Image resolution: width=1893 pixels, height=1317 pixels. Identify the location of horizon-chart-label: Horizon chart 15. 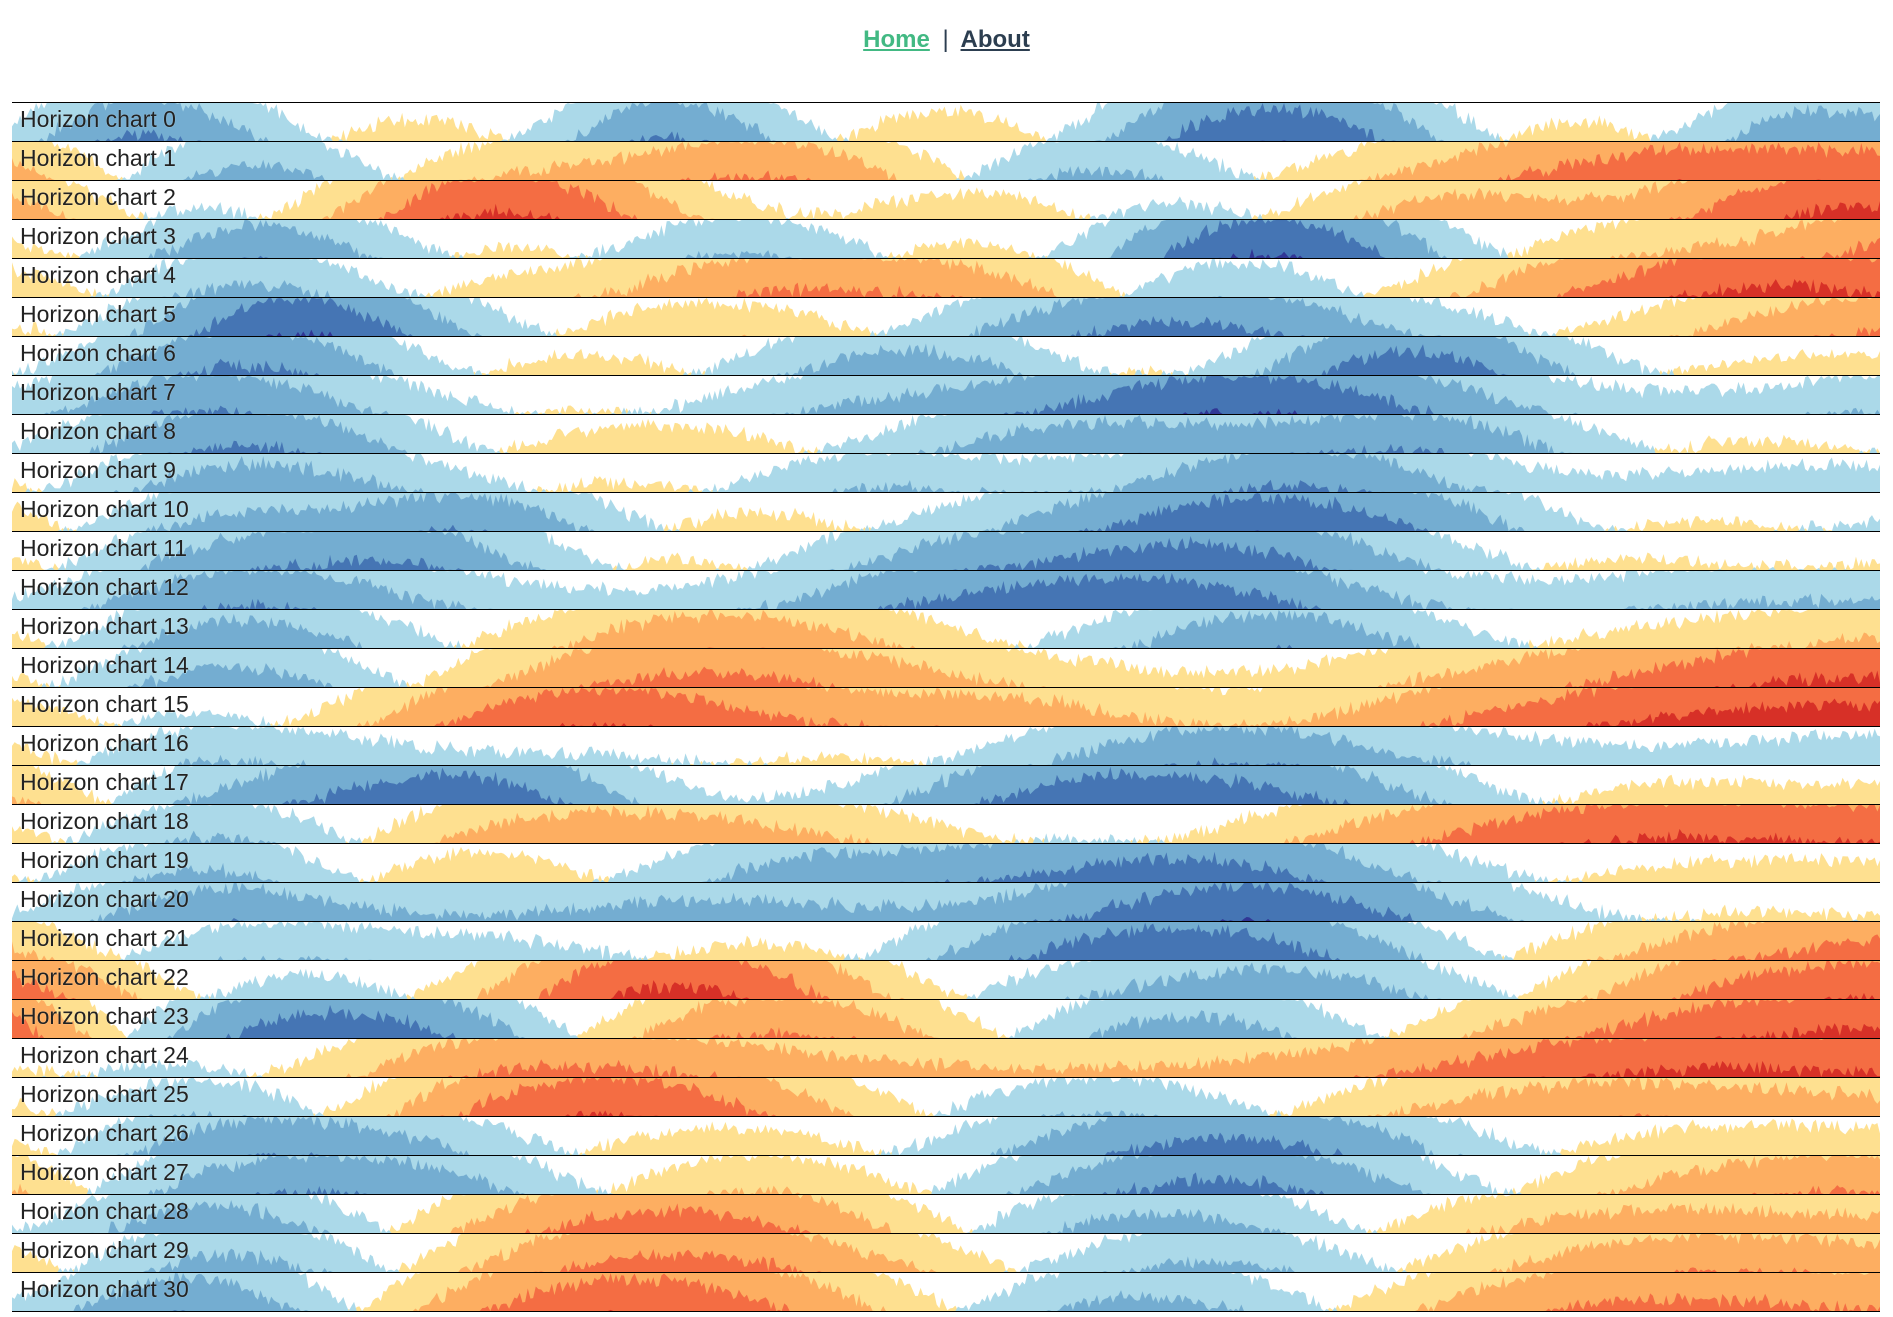
(104, 704).